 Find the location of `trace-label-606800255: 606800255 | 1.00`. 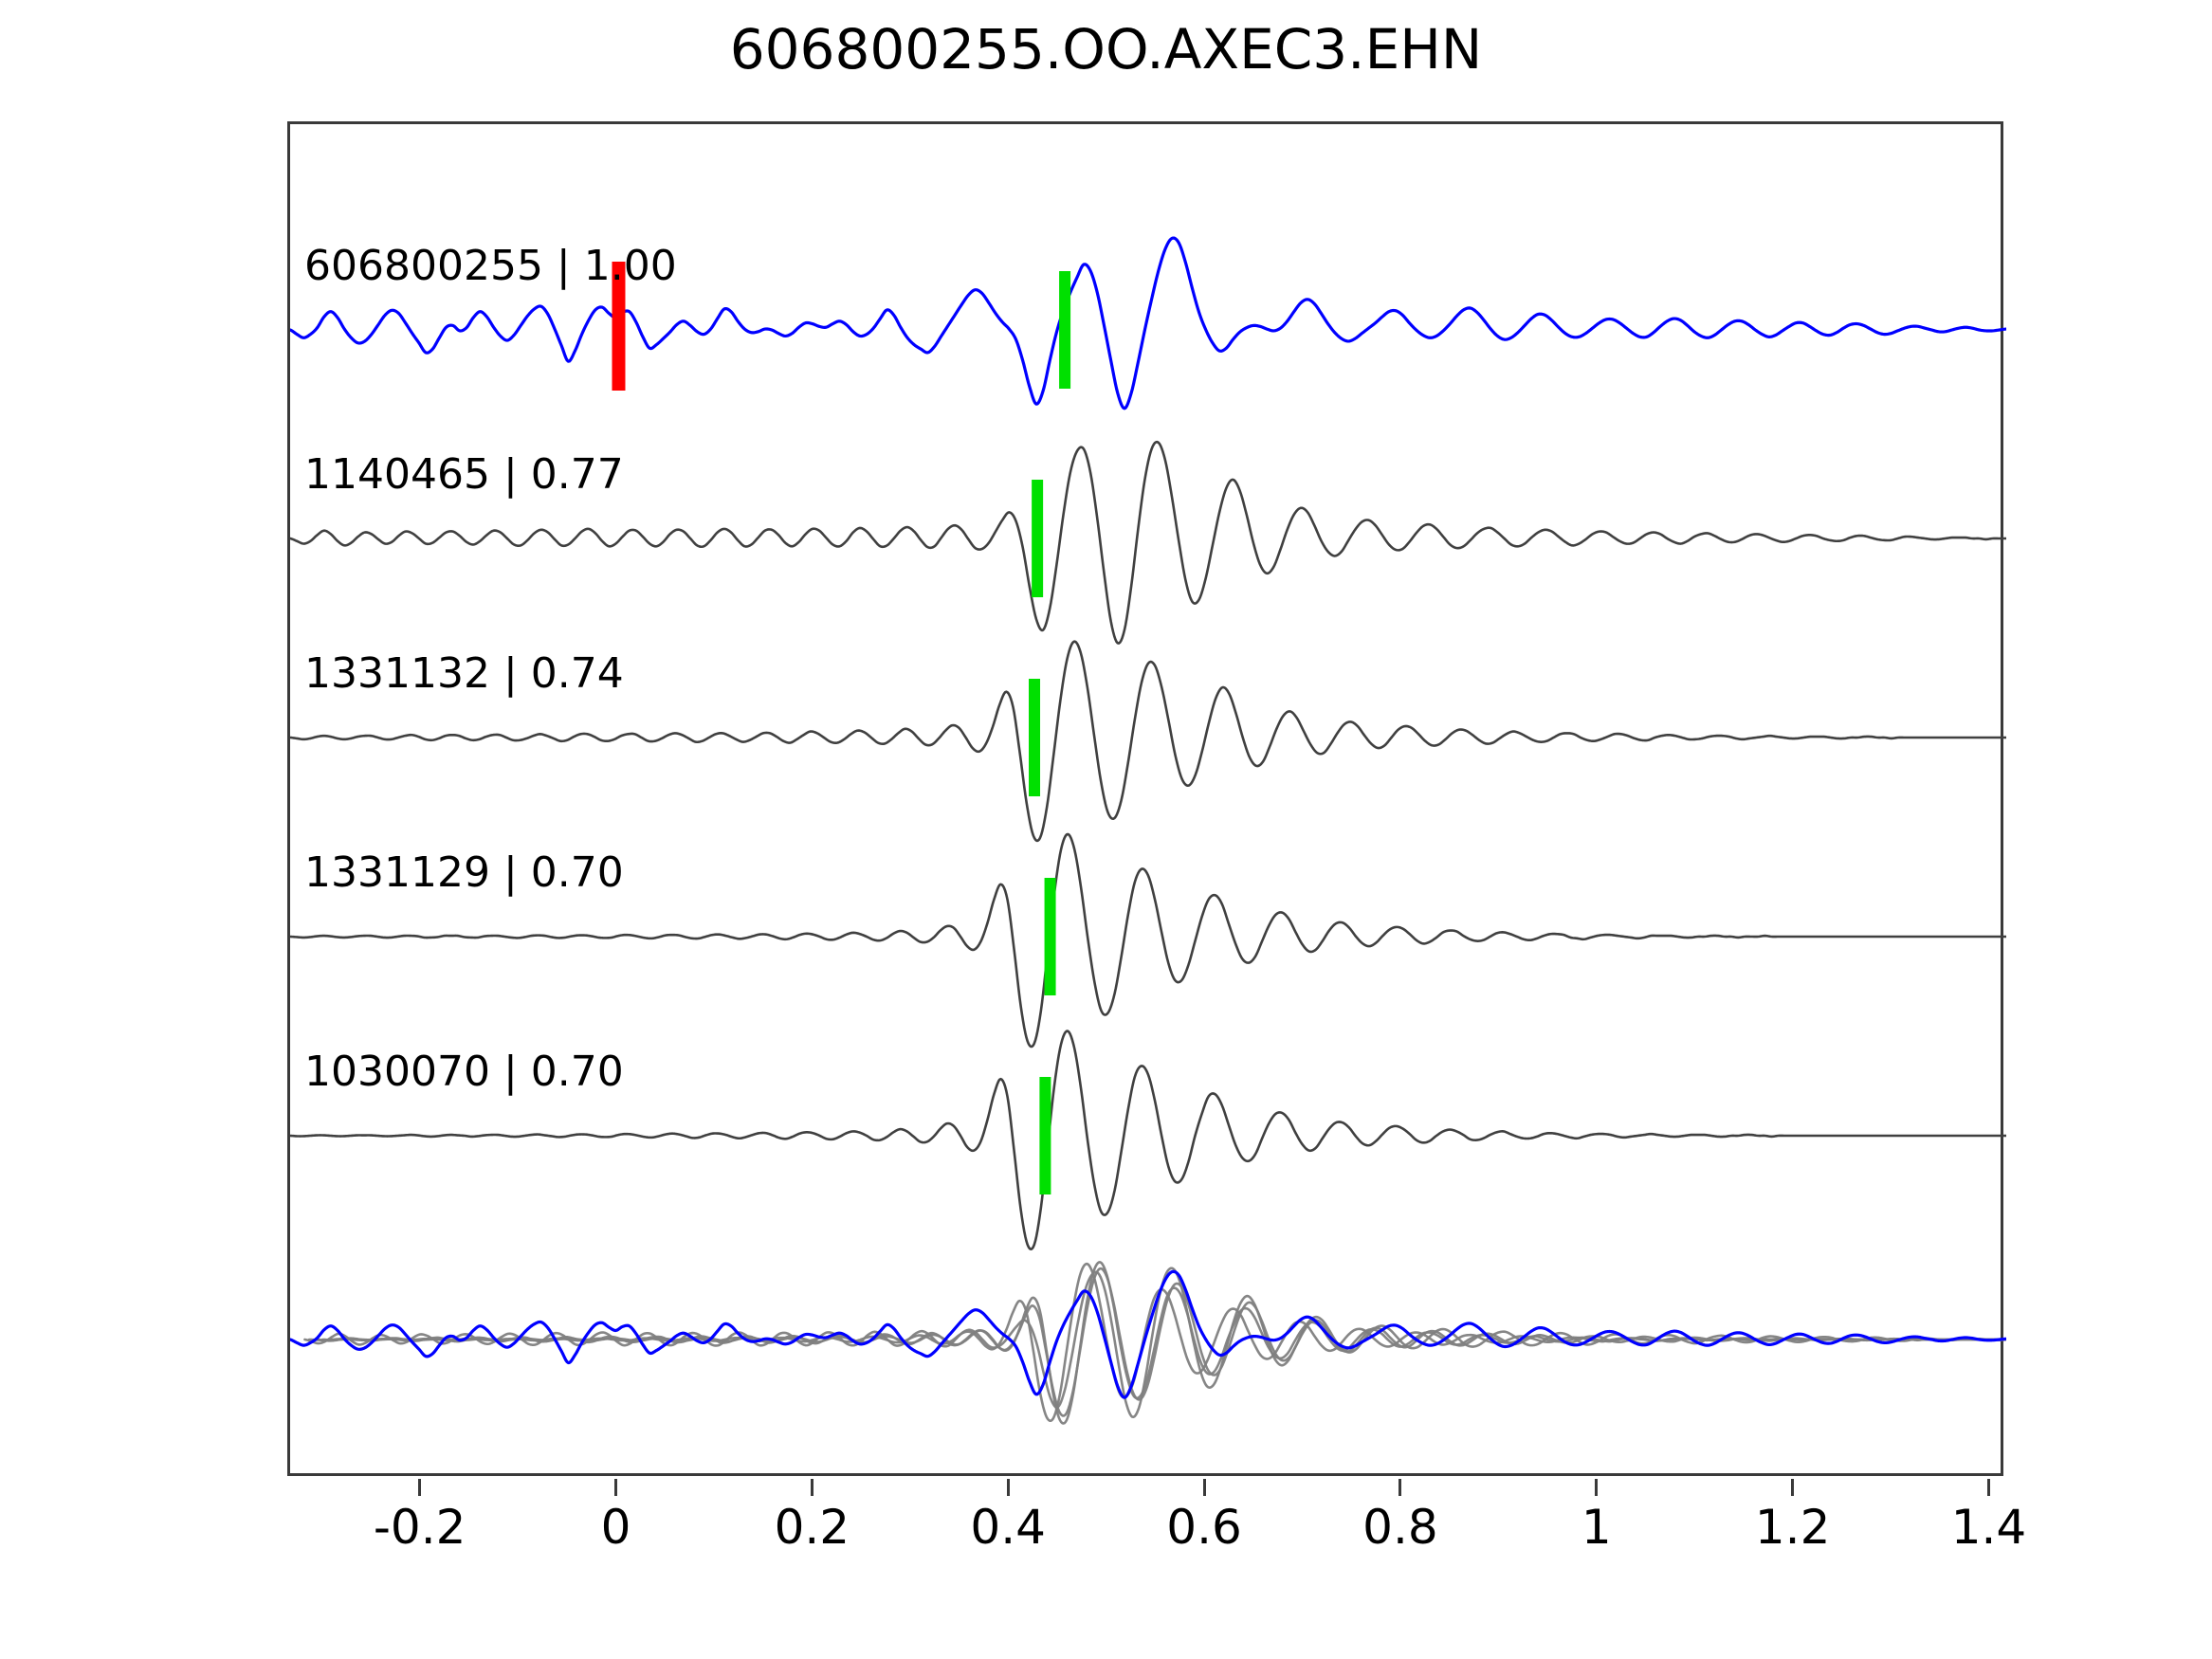

trace-label-606800255: 606800255 | 1.00 is located at coordinates (490, 266).